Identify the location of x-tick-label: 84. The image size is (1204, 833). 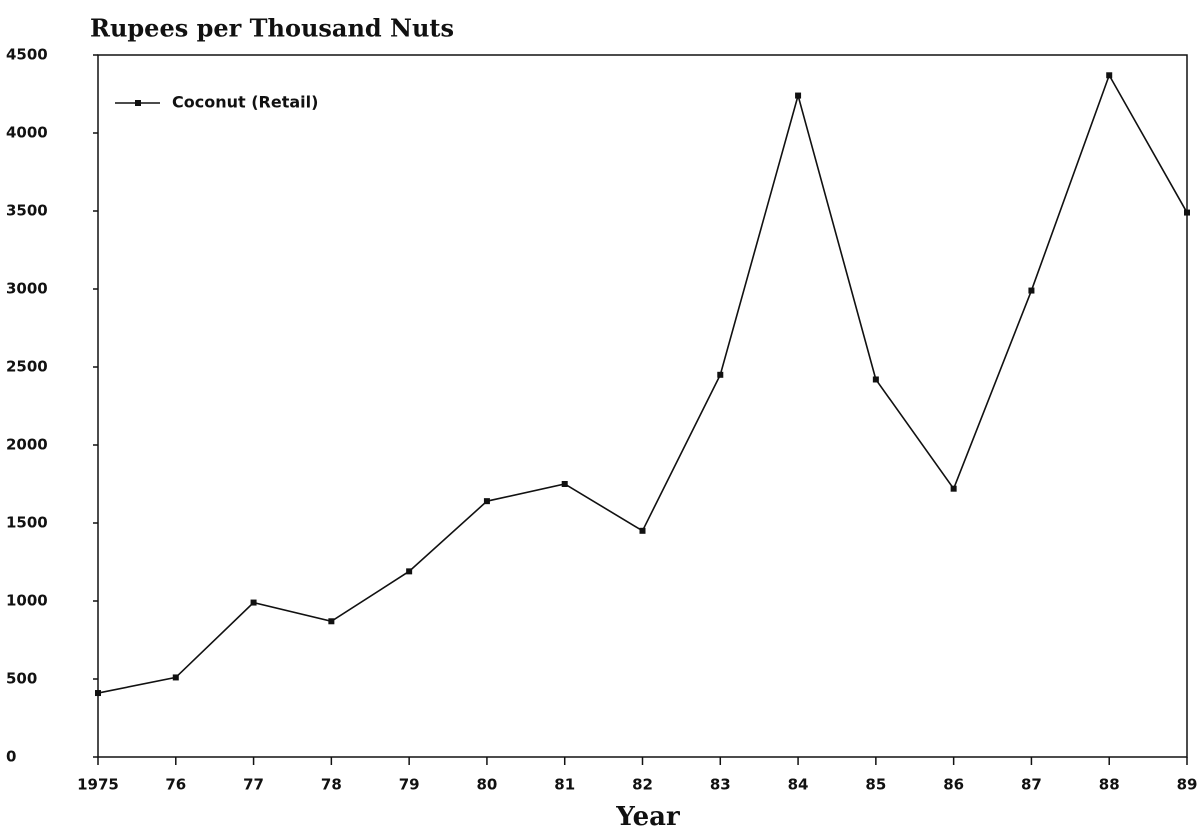
(798, 785).